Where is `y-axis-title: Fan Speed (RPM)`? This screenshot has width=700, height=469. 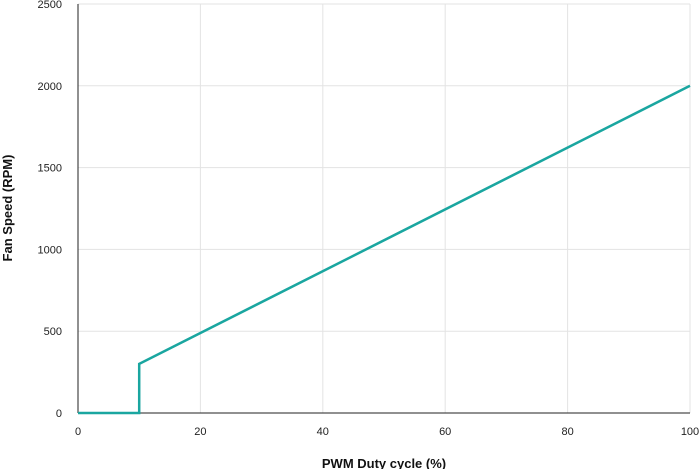
y-axis-title: Fan Speed (RPM) is located at coordinates (7, 208).